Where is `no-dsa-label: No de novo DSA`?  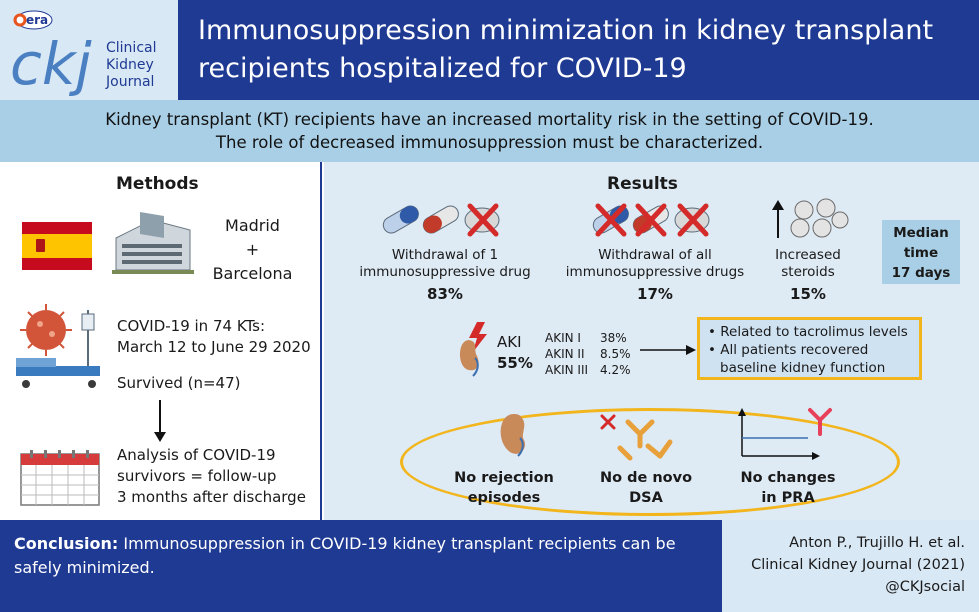 no-dsa-label: No de novo DSA is located at coordinates (646, 488).